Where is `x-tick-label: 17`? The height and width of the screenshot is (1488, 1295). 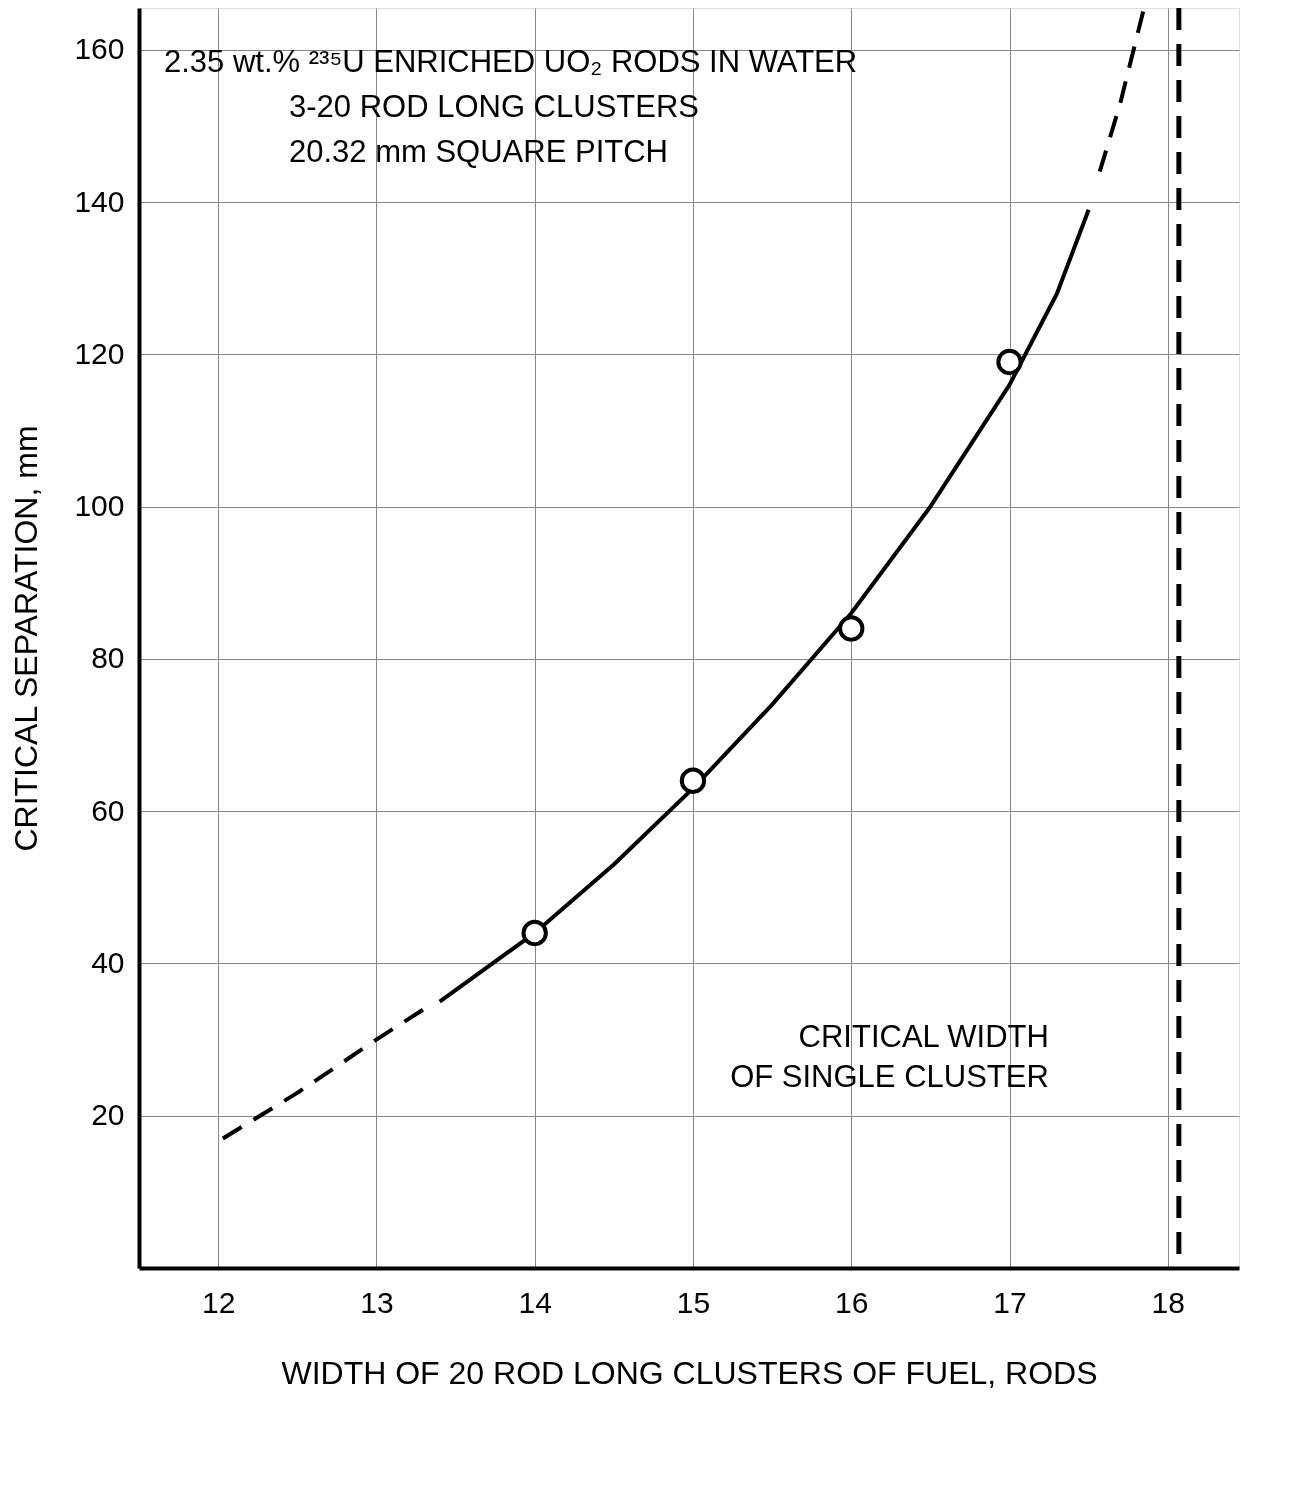
x-tick-label: 17 is located at coordinates (1010, 1302).